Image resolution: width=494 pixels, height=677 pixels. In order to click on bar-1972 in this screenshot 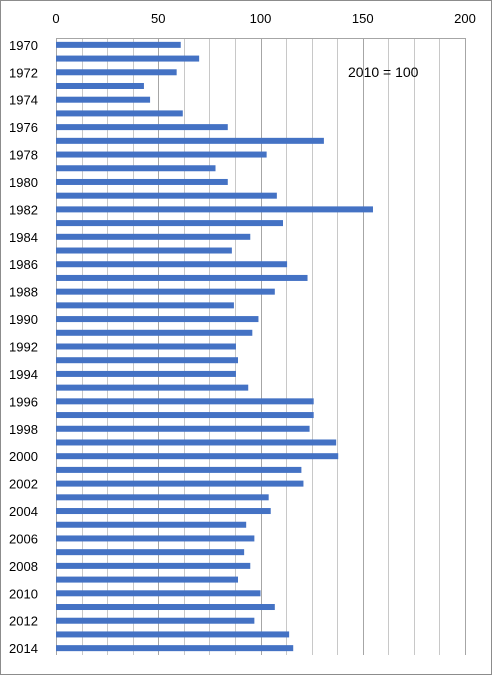, I will do `click(116, 72)`.